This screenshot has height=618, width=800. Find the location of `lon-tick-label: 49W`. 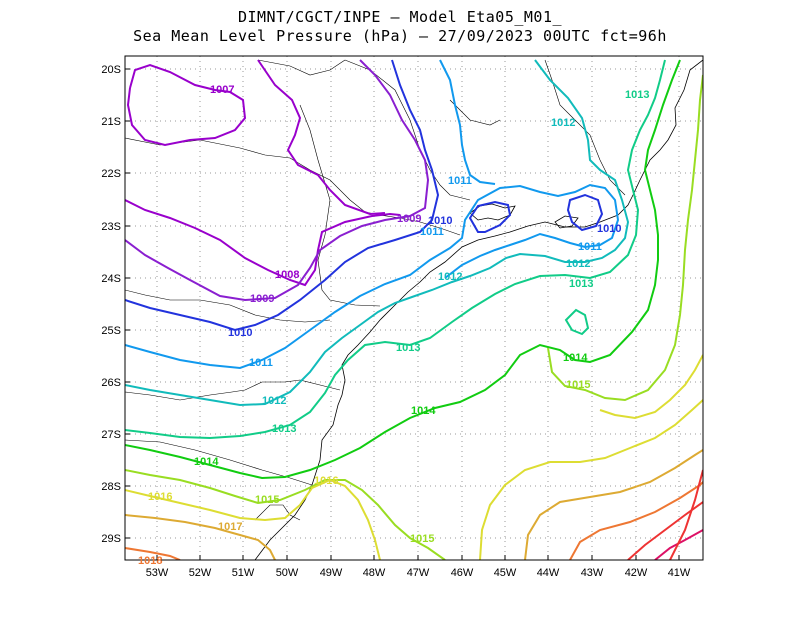

lon-tick-label: 49W is located at coordinates (331, 573).